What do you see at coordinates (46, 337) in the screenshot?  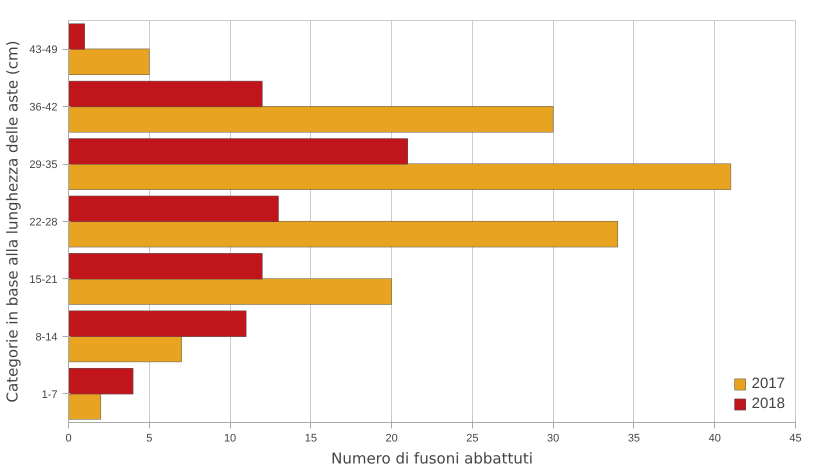 I see `y-tick-label: 8-14` at bounding box center [46, 337].